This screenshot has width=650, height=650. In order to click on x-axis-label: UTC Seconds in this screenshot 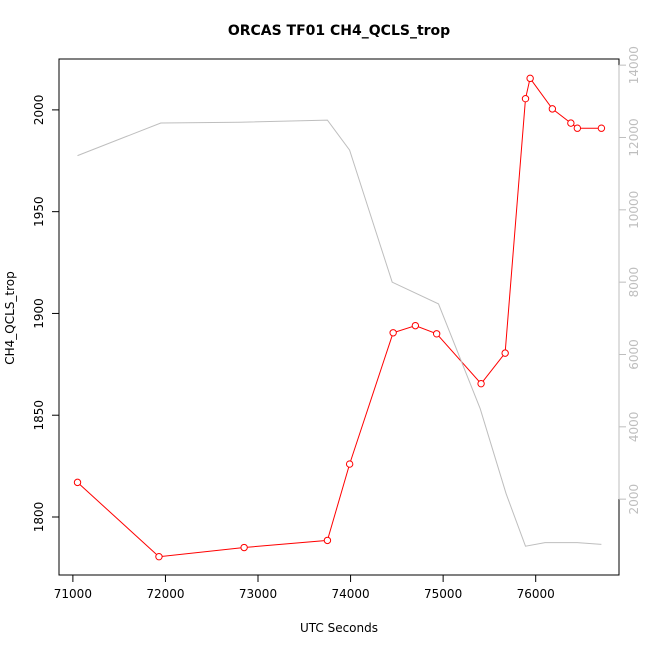, I will do `click(339, 628)`.